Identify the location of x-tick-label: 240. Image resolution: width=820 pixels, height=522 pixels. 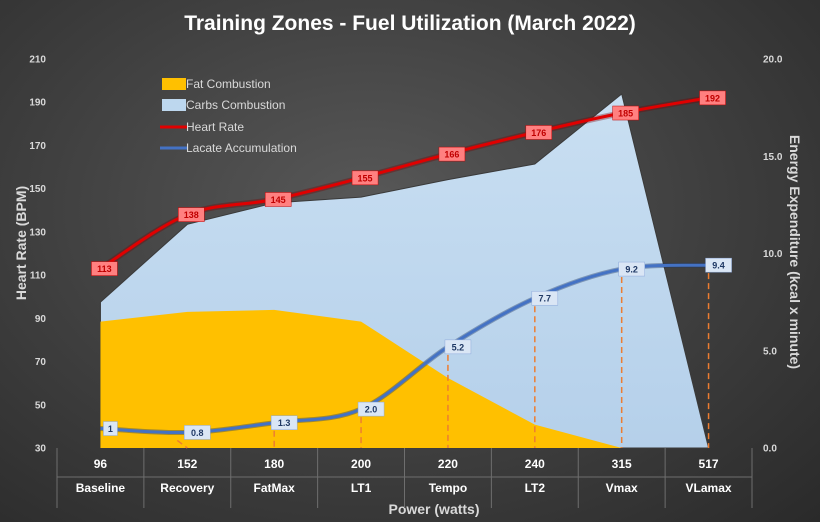
(535, 464).